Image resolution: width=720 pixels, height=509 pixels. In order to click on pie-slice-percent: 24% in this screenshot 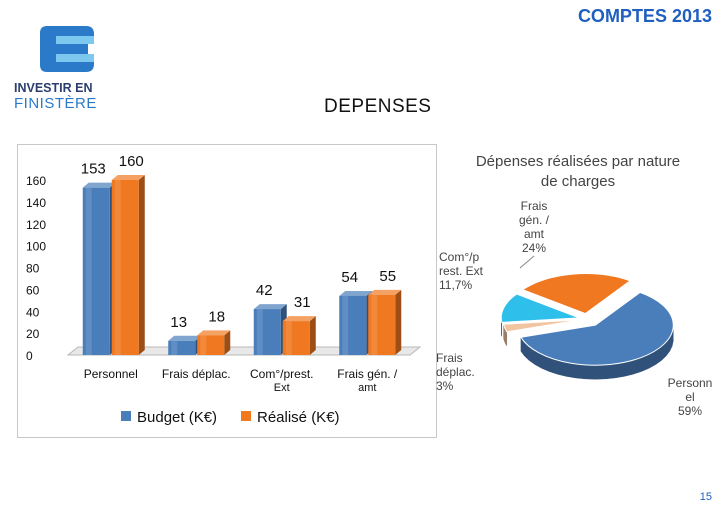, I will do `click(534, 248)`.